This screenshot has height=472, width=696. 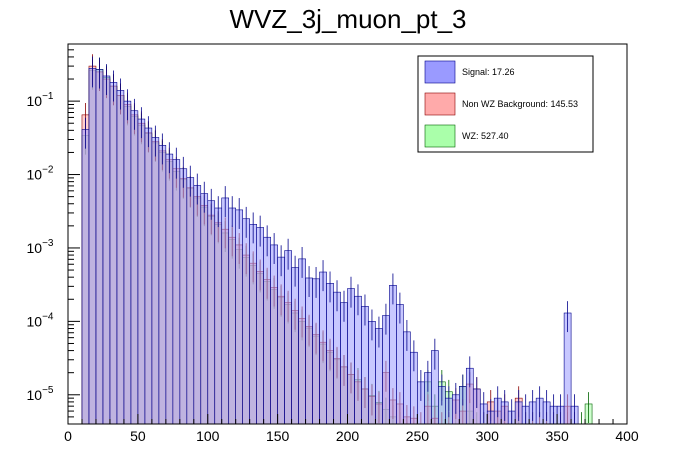 I want to click on x-tick-label: 400, so click(x=627, y=436).